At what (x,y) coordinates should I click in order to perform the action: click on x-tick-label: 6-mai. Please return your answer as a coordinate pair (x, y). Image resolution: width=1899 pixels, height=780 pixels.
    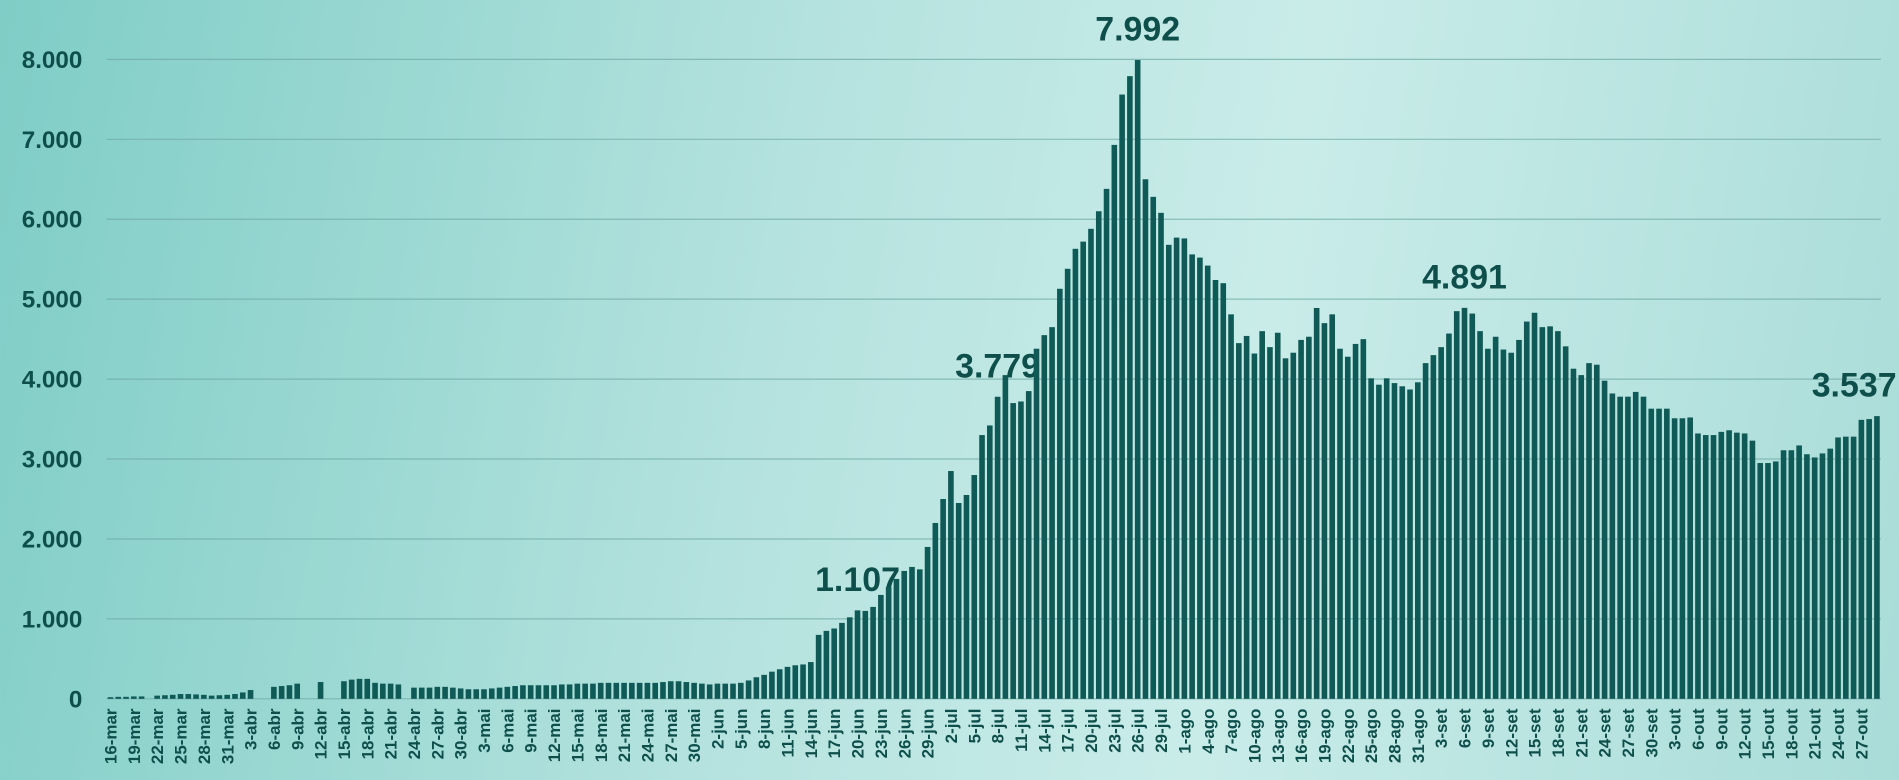
    Looking at the image, I should click on (507, 731).